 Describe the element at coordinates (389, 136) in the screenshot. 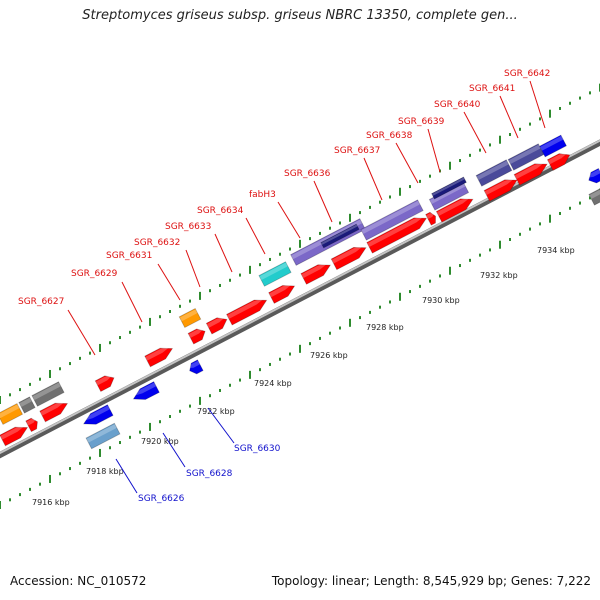

I see `gene-label-top: SGR_6638` at that location.